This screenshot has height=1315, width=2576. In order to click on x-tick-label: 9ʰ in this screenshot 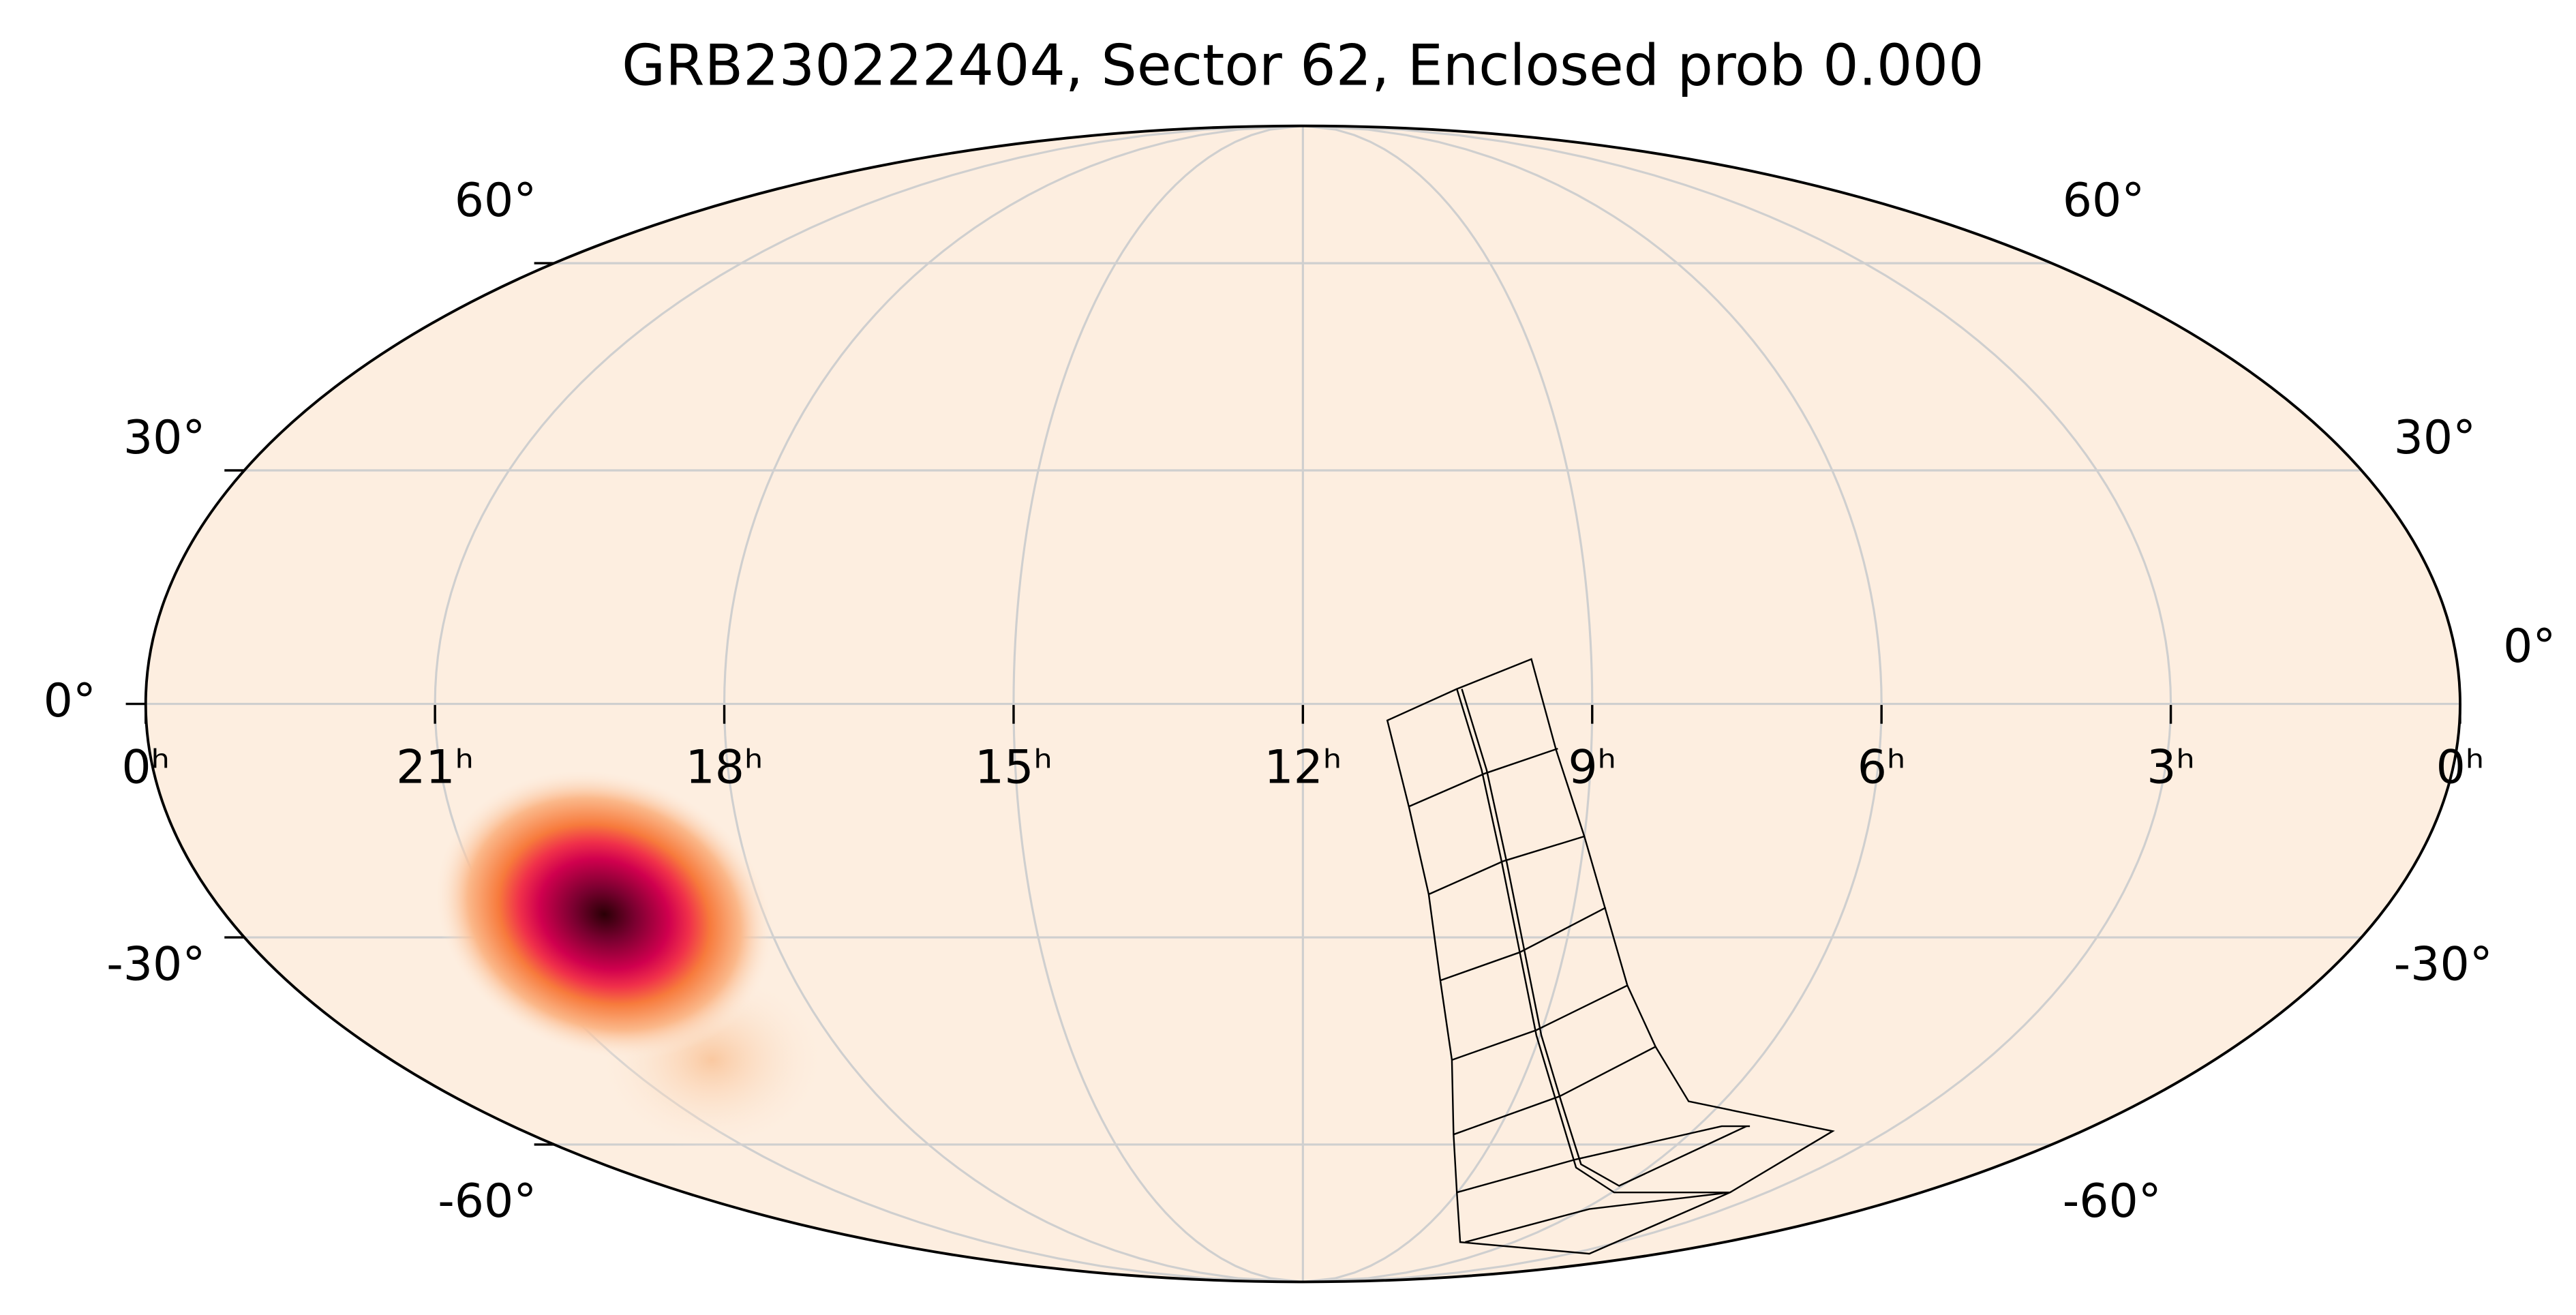, I will do `click(1592, 767)`.